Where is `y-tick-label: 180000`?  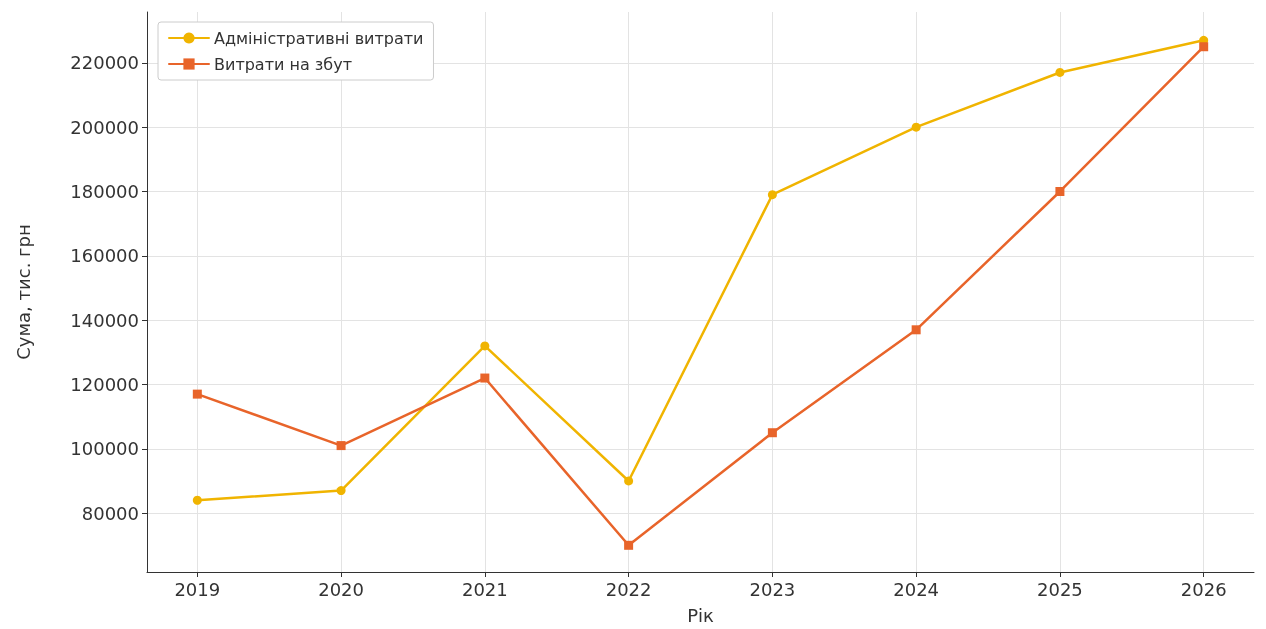 y-tick-label: 180000 is located at coordinates (104, 191).